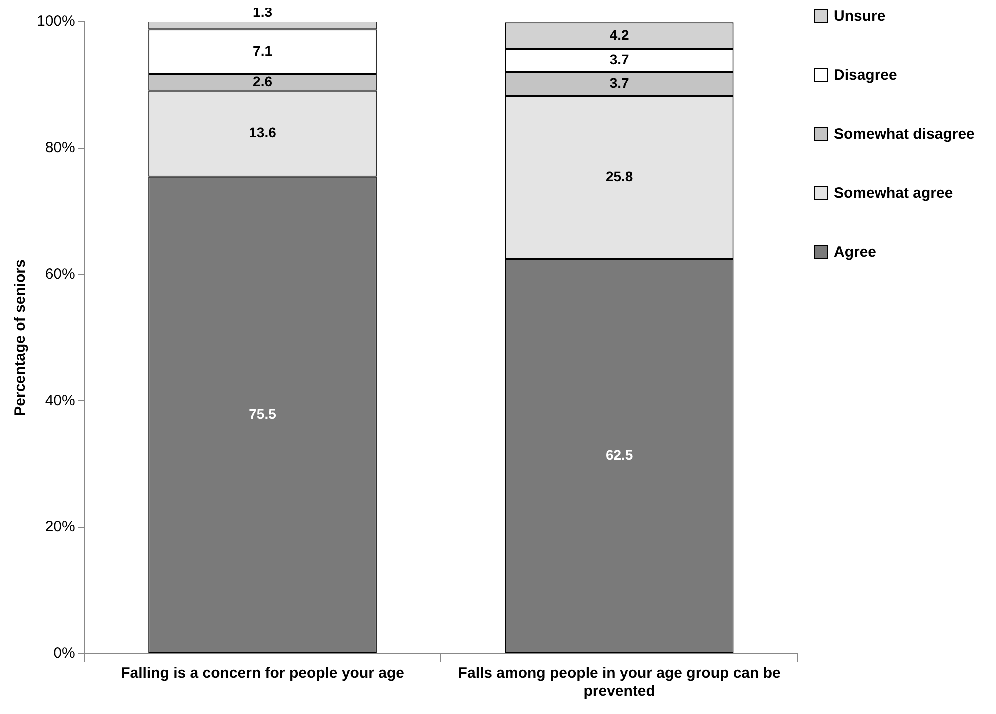  What do you see at coordinates (904, 134) in the screenshot?
I see `legend-label: Somewhat disagree` at bounding box center [904, 134].